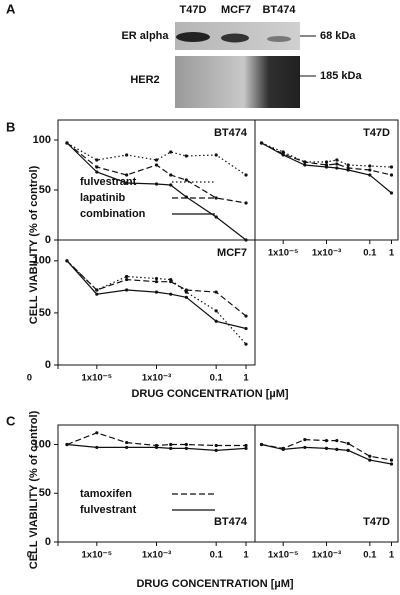 The width and height of the screenshot is (400, 595). Describe the element at coordinates (113, 214) in the screenshot. I see `legend-label: combination` at that location.